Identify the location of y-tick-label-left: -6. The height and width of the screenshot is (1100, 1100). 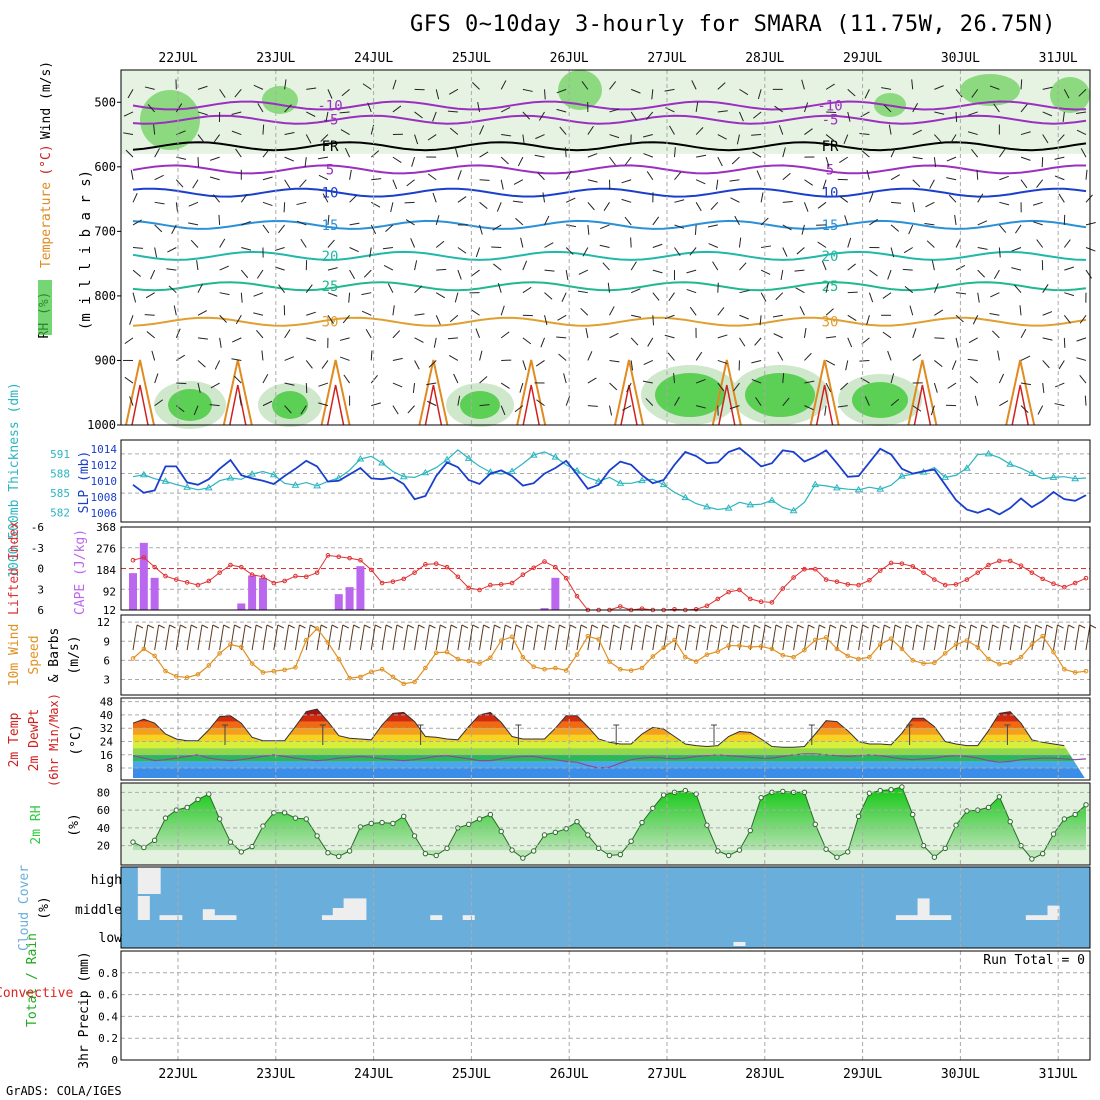
(37, 527).